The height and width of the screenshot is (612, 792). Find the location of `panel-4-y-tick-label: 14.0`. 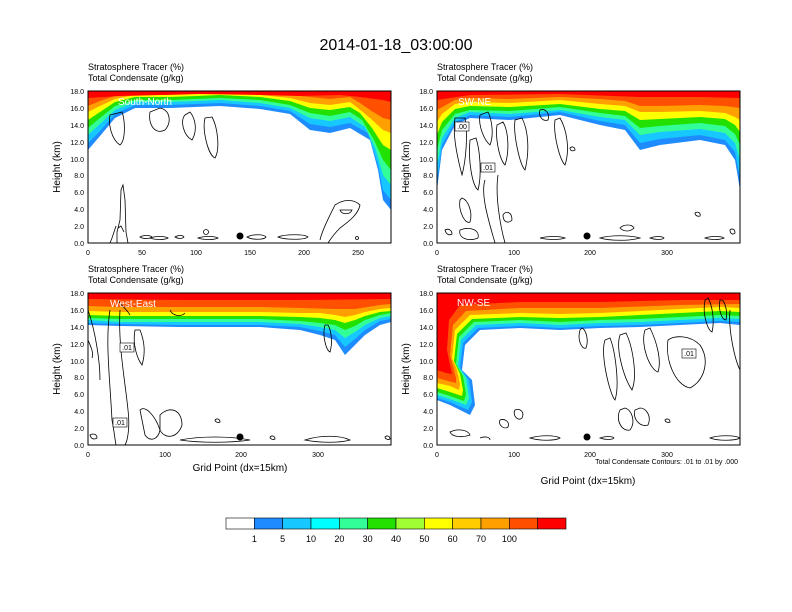

panel-4-y-tick-label: 14.0 is located at coordinates (426, 328).